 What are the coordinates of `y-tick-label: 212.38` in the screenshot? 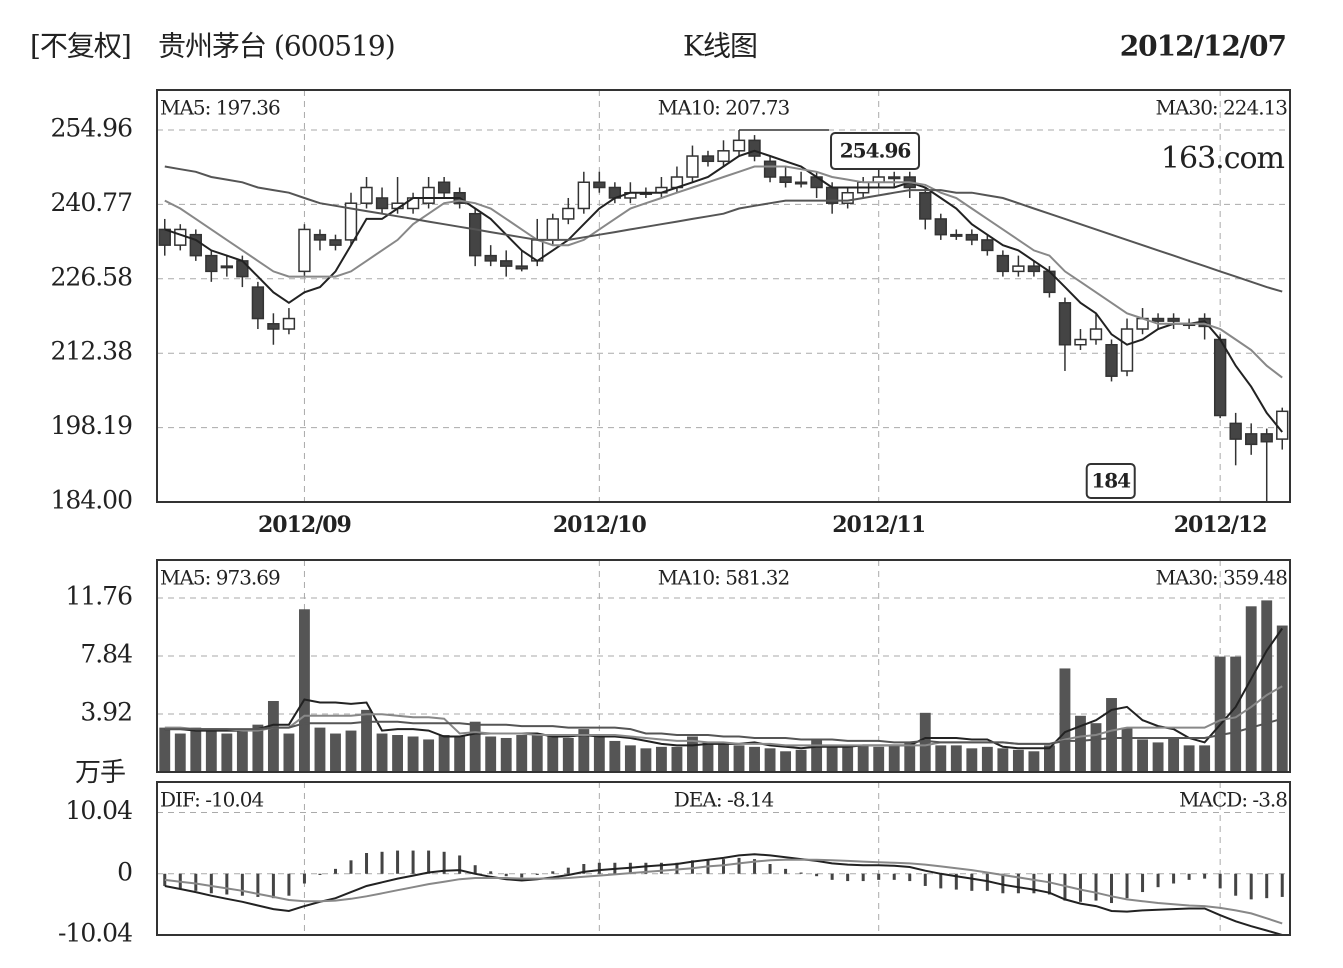 It's located at (92, 351).